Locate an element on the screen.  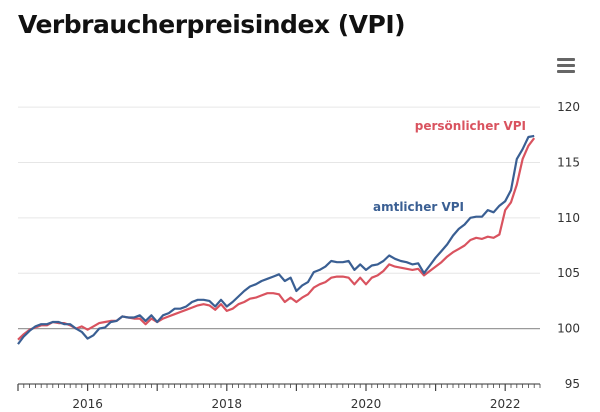
x-tick-label-2018: 2018 is located at coordinates (227, 404).